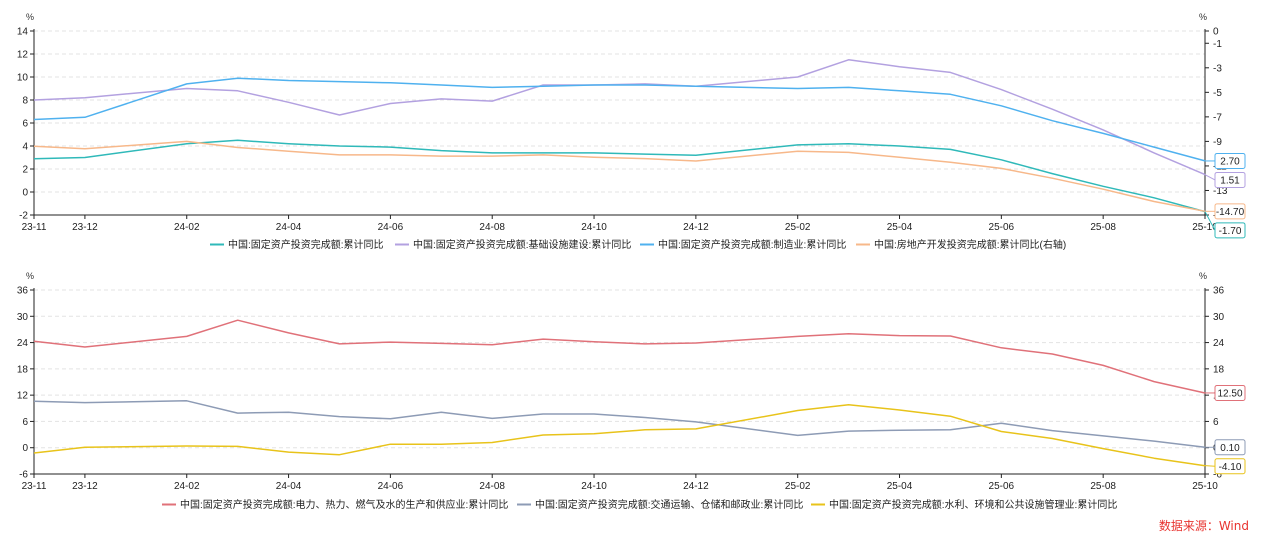 The height and width of the screenshot is (546, 1269). What do you see at coordinates (1217, 117) in the screenshot?
I see `right-tick-label: -7` at bounding box center [1217, 117].